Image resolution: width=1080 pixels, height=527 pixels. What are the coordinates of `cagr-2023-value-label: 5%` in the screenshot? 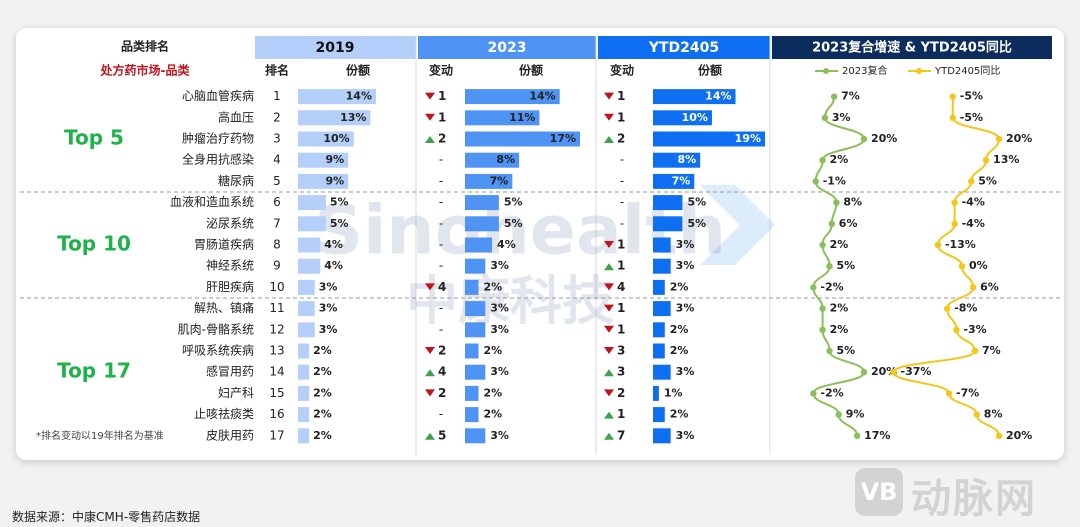 It's located at (846, 265).